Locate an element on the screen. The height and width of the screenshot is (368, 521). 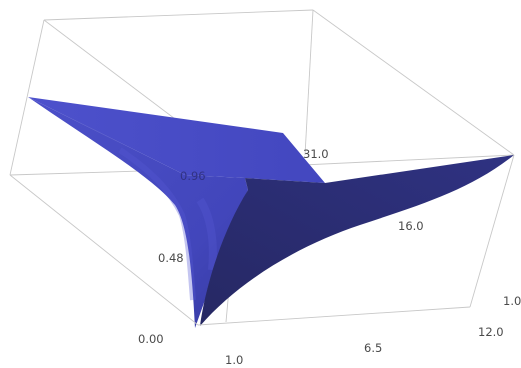
x-tick-label: 1.0 is located at coordinates (234, 360).